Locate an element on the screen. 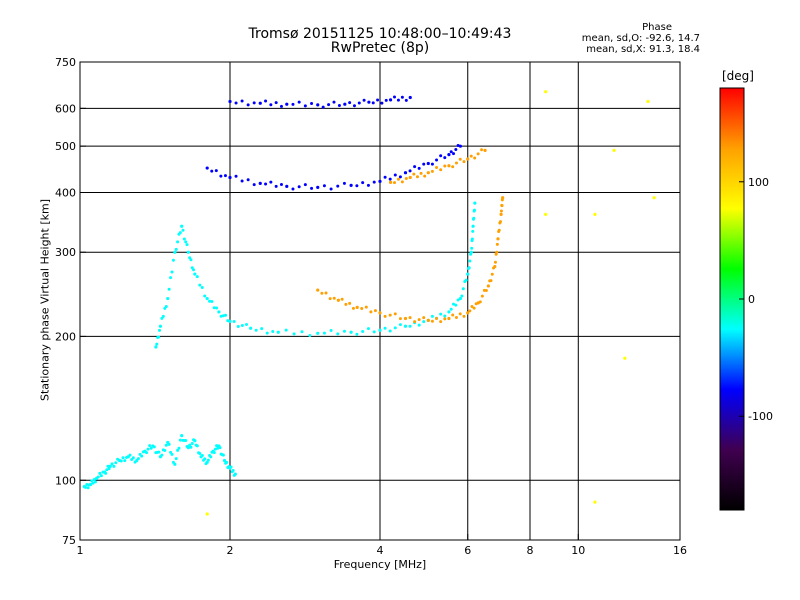  y-tick-label: 300 is located at coordinates (65, 252).